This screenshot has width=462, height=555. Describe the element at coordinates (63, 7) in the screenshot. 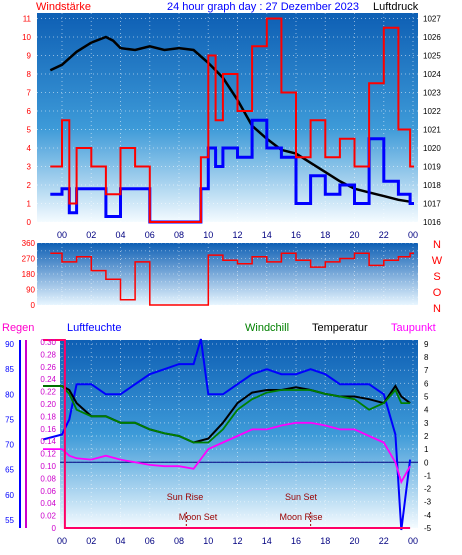

I see `wind-axis-title: Windstärke` at that location.